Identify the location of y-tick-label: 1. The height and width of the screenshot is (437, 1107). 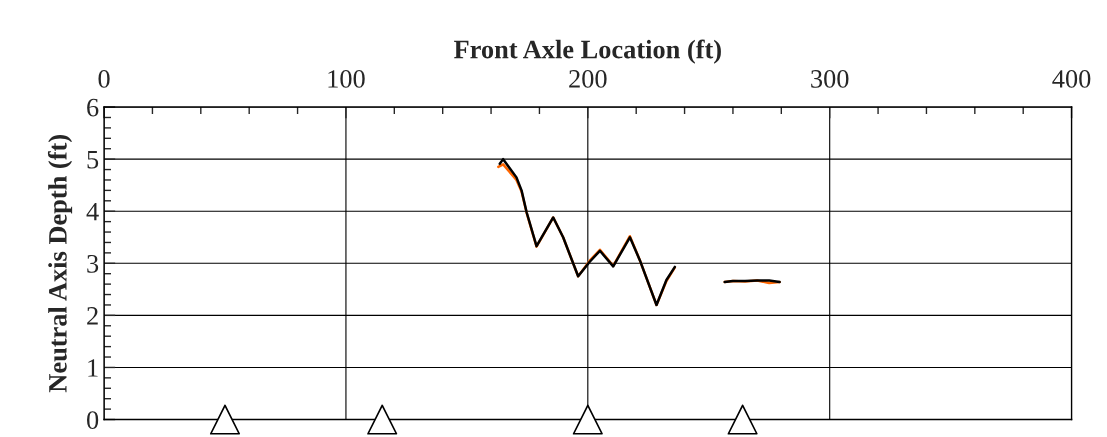
(93, 368).